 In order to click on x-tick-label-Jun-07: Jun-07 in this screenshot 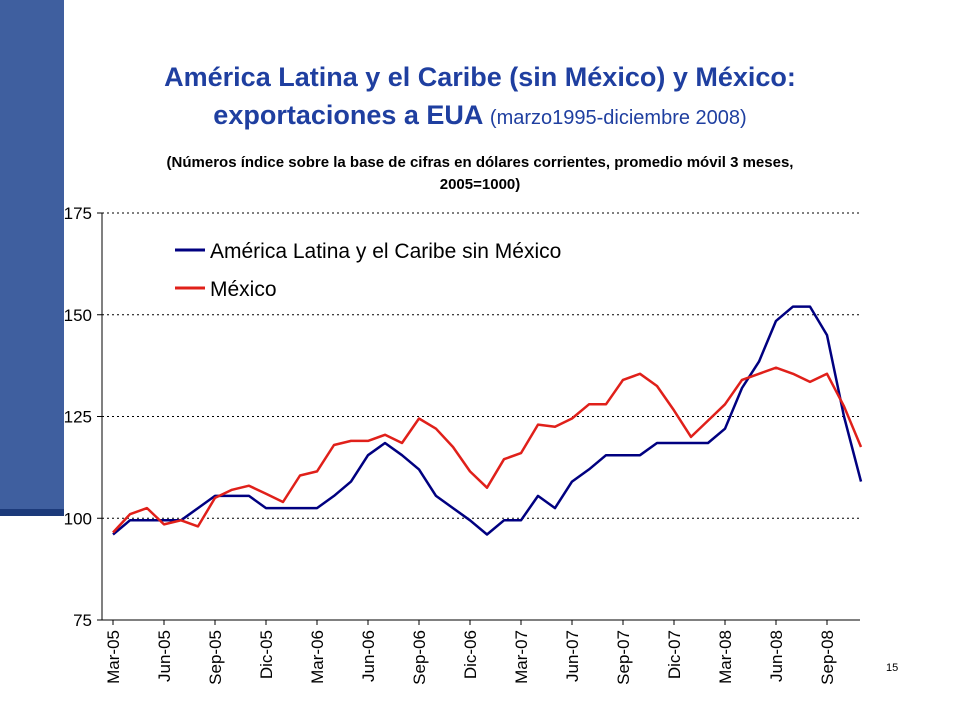, I will do `click(572, 656)`.